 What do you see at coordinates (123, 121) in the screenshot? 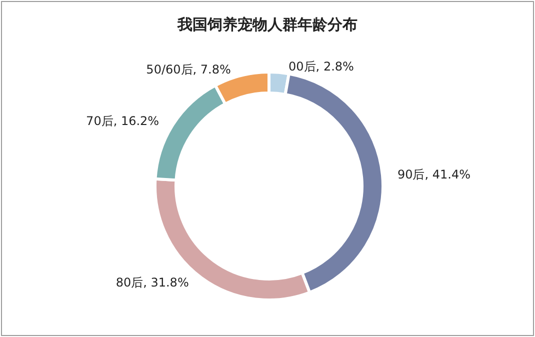
I see `slice-label: 70后, 16.2%` at bounding box center [123, 121].